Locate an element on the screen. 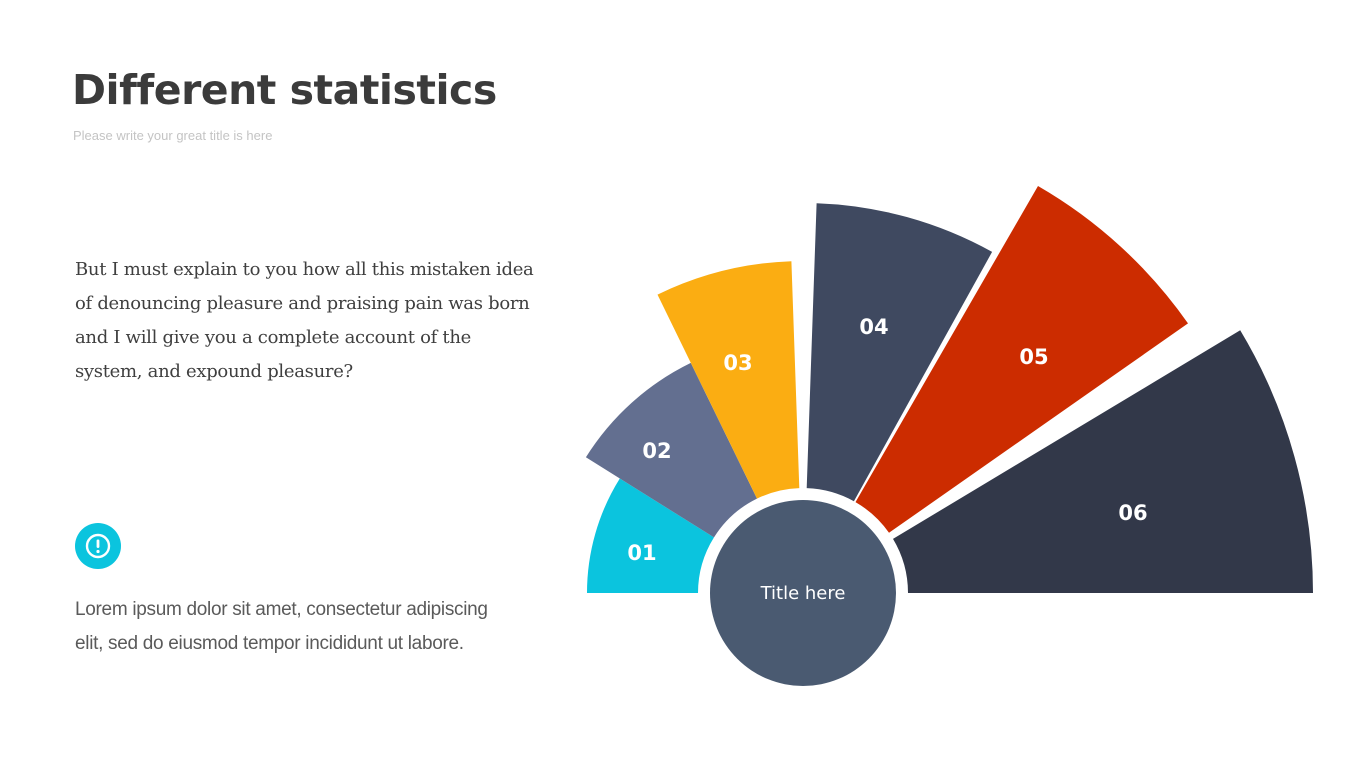 Image resolution: width=1365 pixels, height=768 pixels. page-subtitle: Please write your great title is here is located at coordinates (173, 135).